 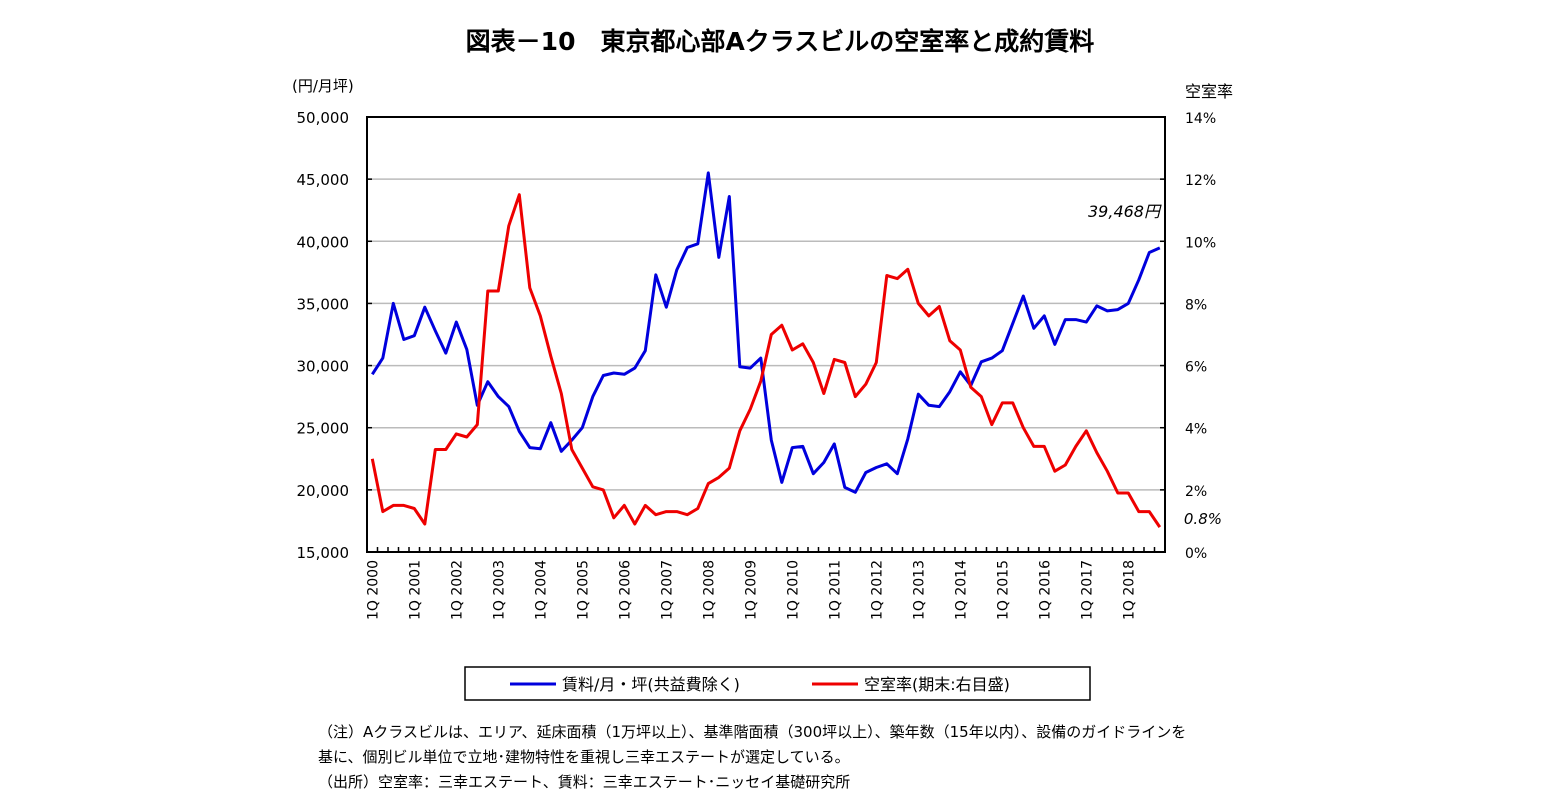 I want to click on x-tick-label: 1Q 2014, so click(x=961, y=590).